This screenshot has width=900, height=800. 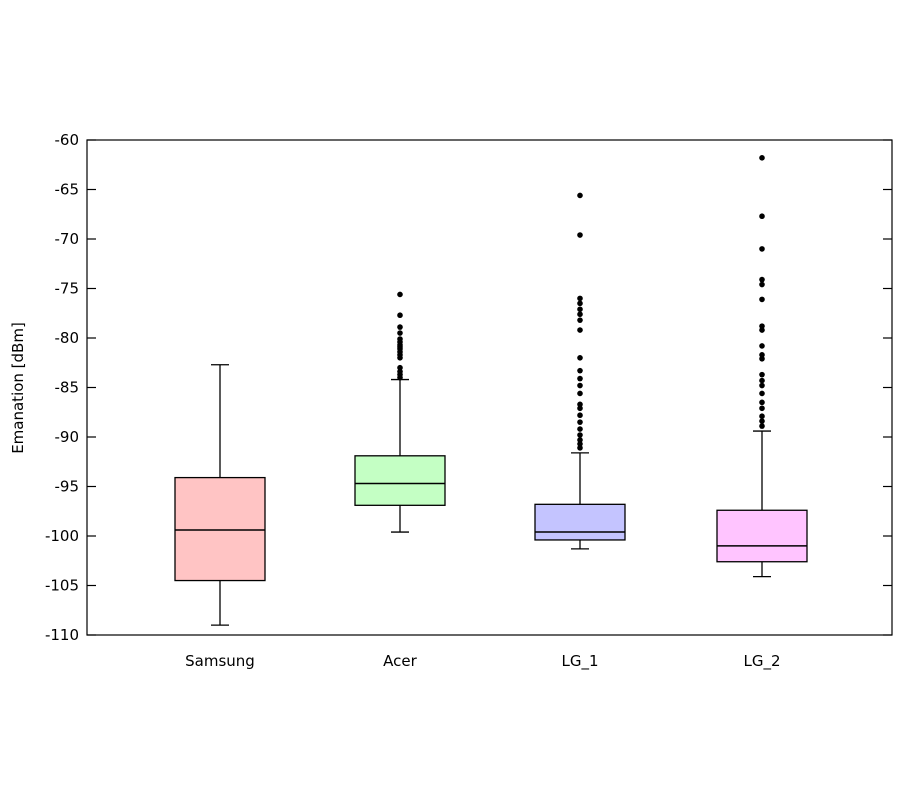 I want to click on x-category-label: LG_2, so click(x=761, y=661).